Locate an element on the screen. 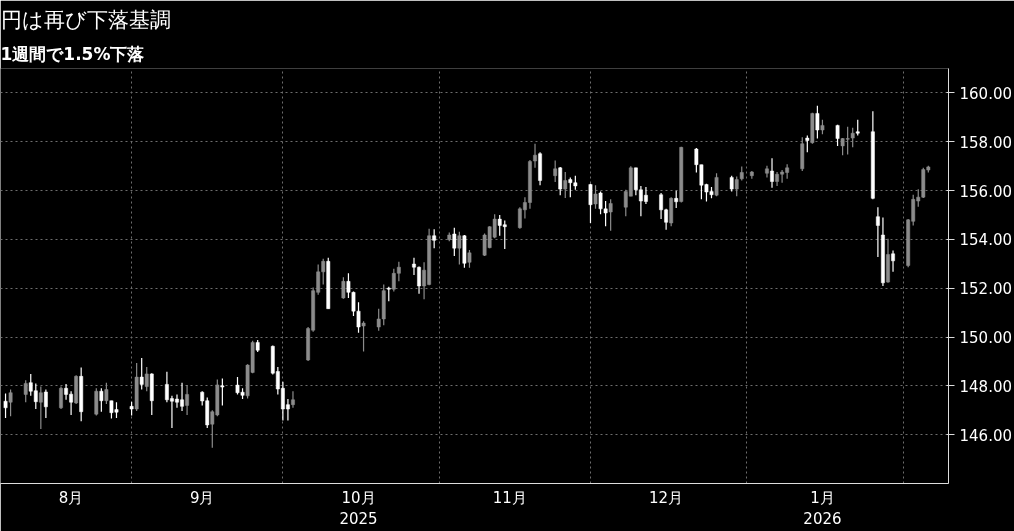 This screenshot has height=531, width=1014. y-tick-label: 158.00 is located at coordinates (985, 142).